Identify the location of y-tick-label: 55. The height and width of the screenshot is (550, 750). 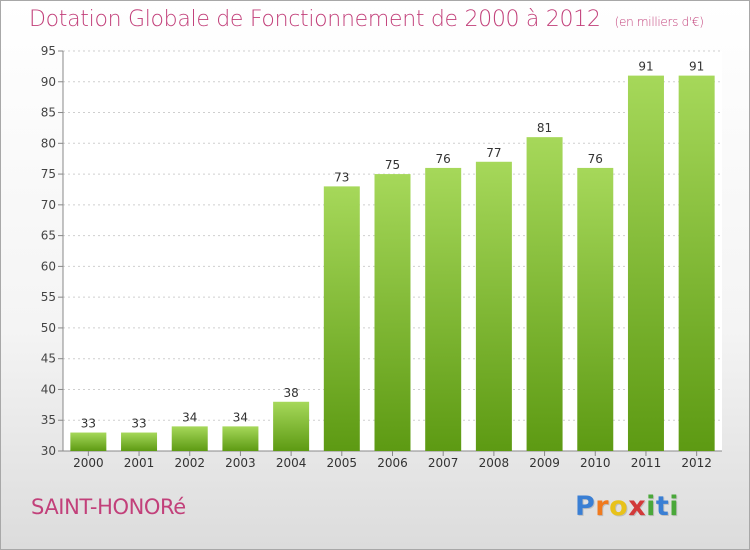
(48, 297).